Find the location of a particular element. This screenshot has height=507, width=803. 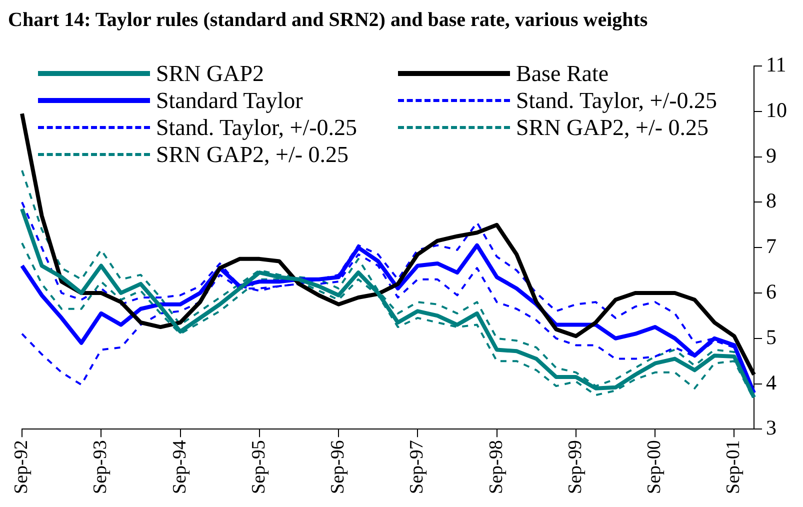

x-tick-label: Sep-95 is located at coordinates (259, 467).